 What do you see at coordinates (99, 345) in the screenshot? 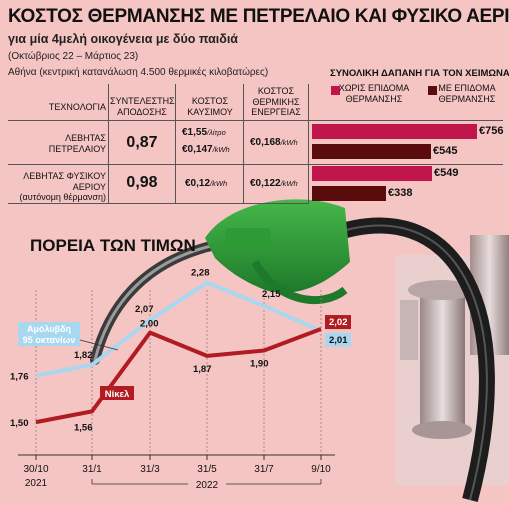
I see `gasoline-name-leader` at bounding box center [99, 345].